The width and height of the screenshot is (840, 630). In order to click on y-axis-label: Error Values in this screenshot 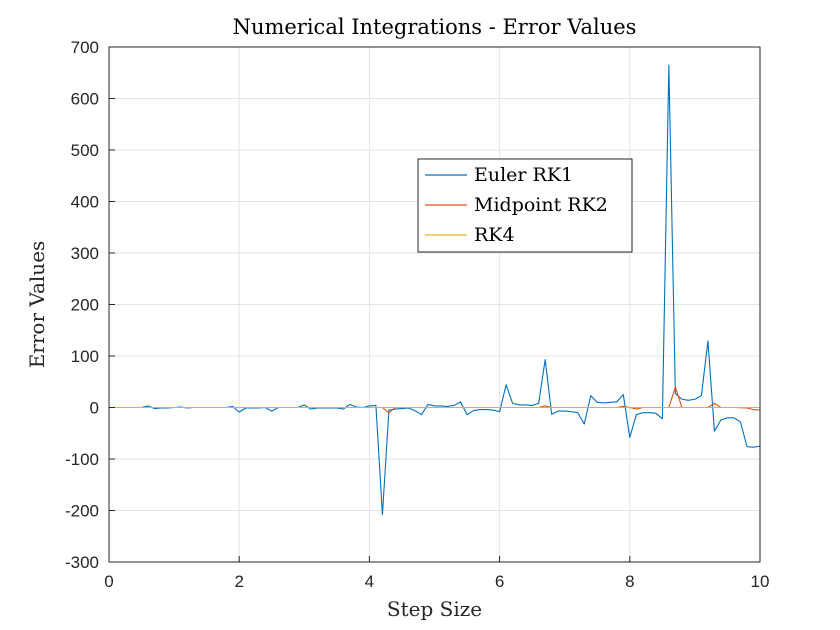, I will do `click(37, 305)`.